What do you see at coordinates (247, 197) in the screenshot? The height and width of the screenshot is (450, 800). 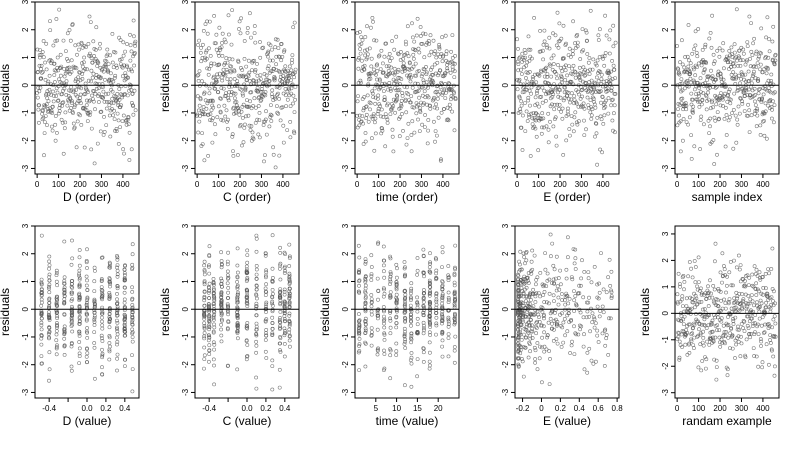 I see `x-axis-title: C (order)` at bounding box center [247, 197].